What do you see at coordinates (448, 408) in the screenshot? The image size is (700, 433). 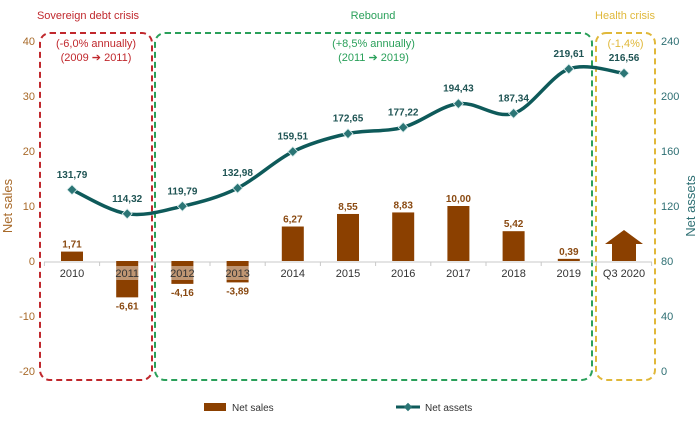 I see `legend-label-net-assets: Net assets` at bounding box center [448, 408].